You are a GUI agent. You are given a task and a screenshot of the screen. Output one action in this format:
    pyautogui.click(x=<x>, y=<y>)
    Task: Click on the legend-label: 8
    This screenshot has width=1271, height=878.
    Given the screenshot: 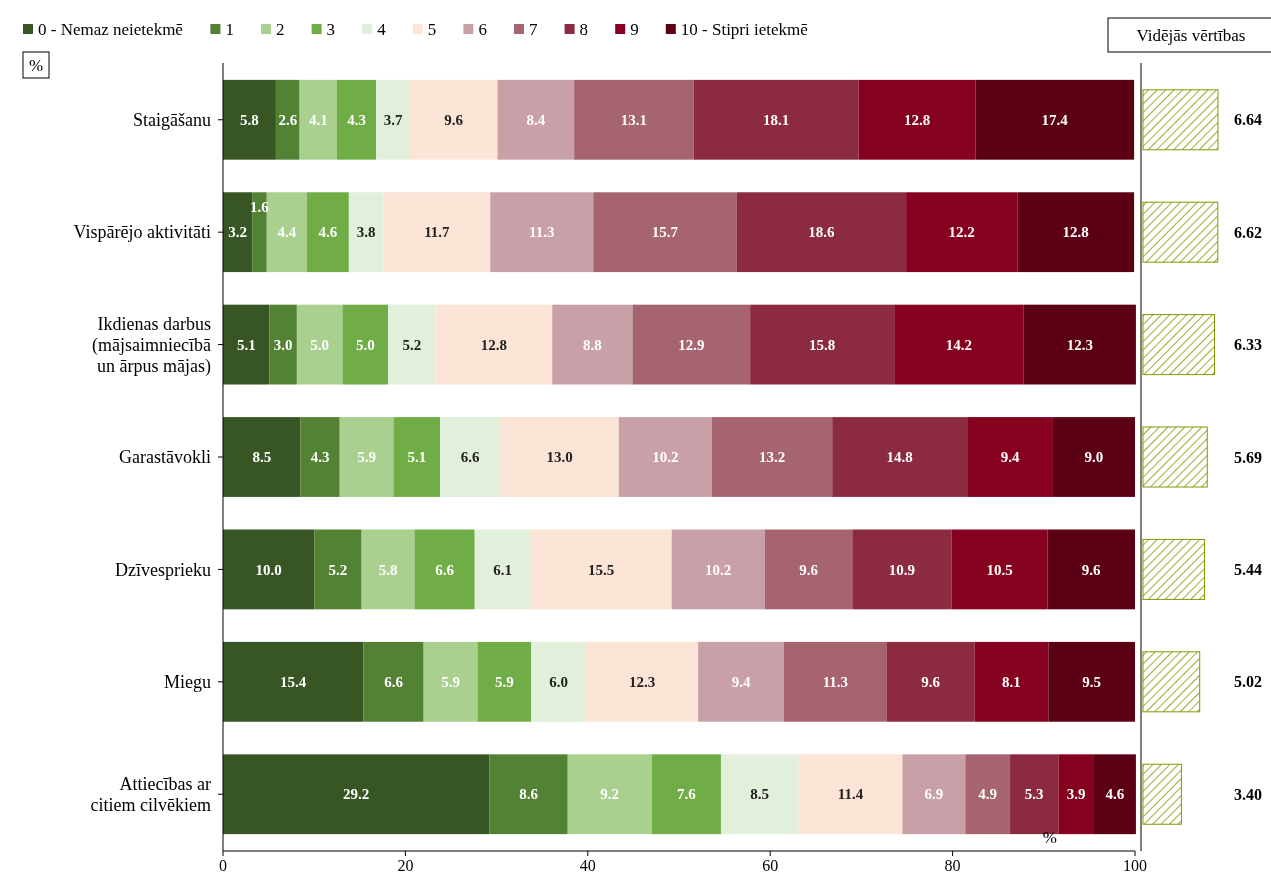 What is the action you would take?
    pyautogui.click(x=584, y=29)
    